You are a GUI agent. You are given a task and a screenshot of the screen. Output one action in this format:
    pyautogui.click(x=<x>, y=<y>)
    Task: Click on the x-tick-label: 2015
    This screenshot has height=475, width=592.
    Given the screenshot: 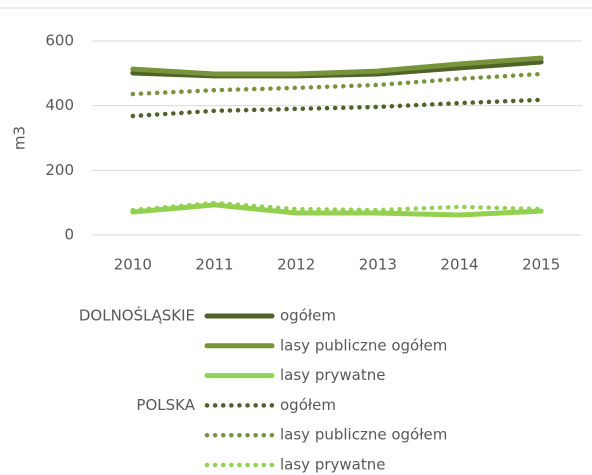 What is the action you would take?
    pyautogui.click(x=541, y=265)
    